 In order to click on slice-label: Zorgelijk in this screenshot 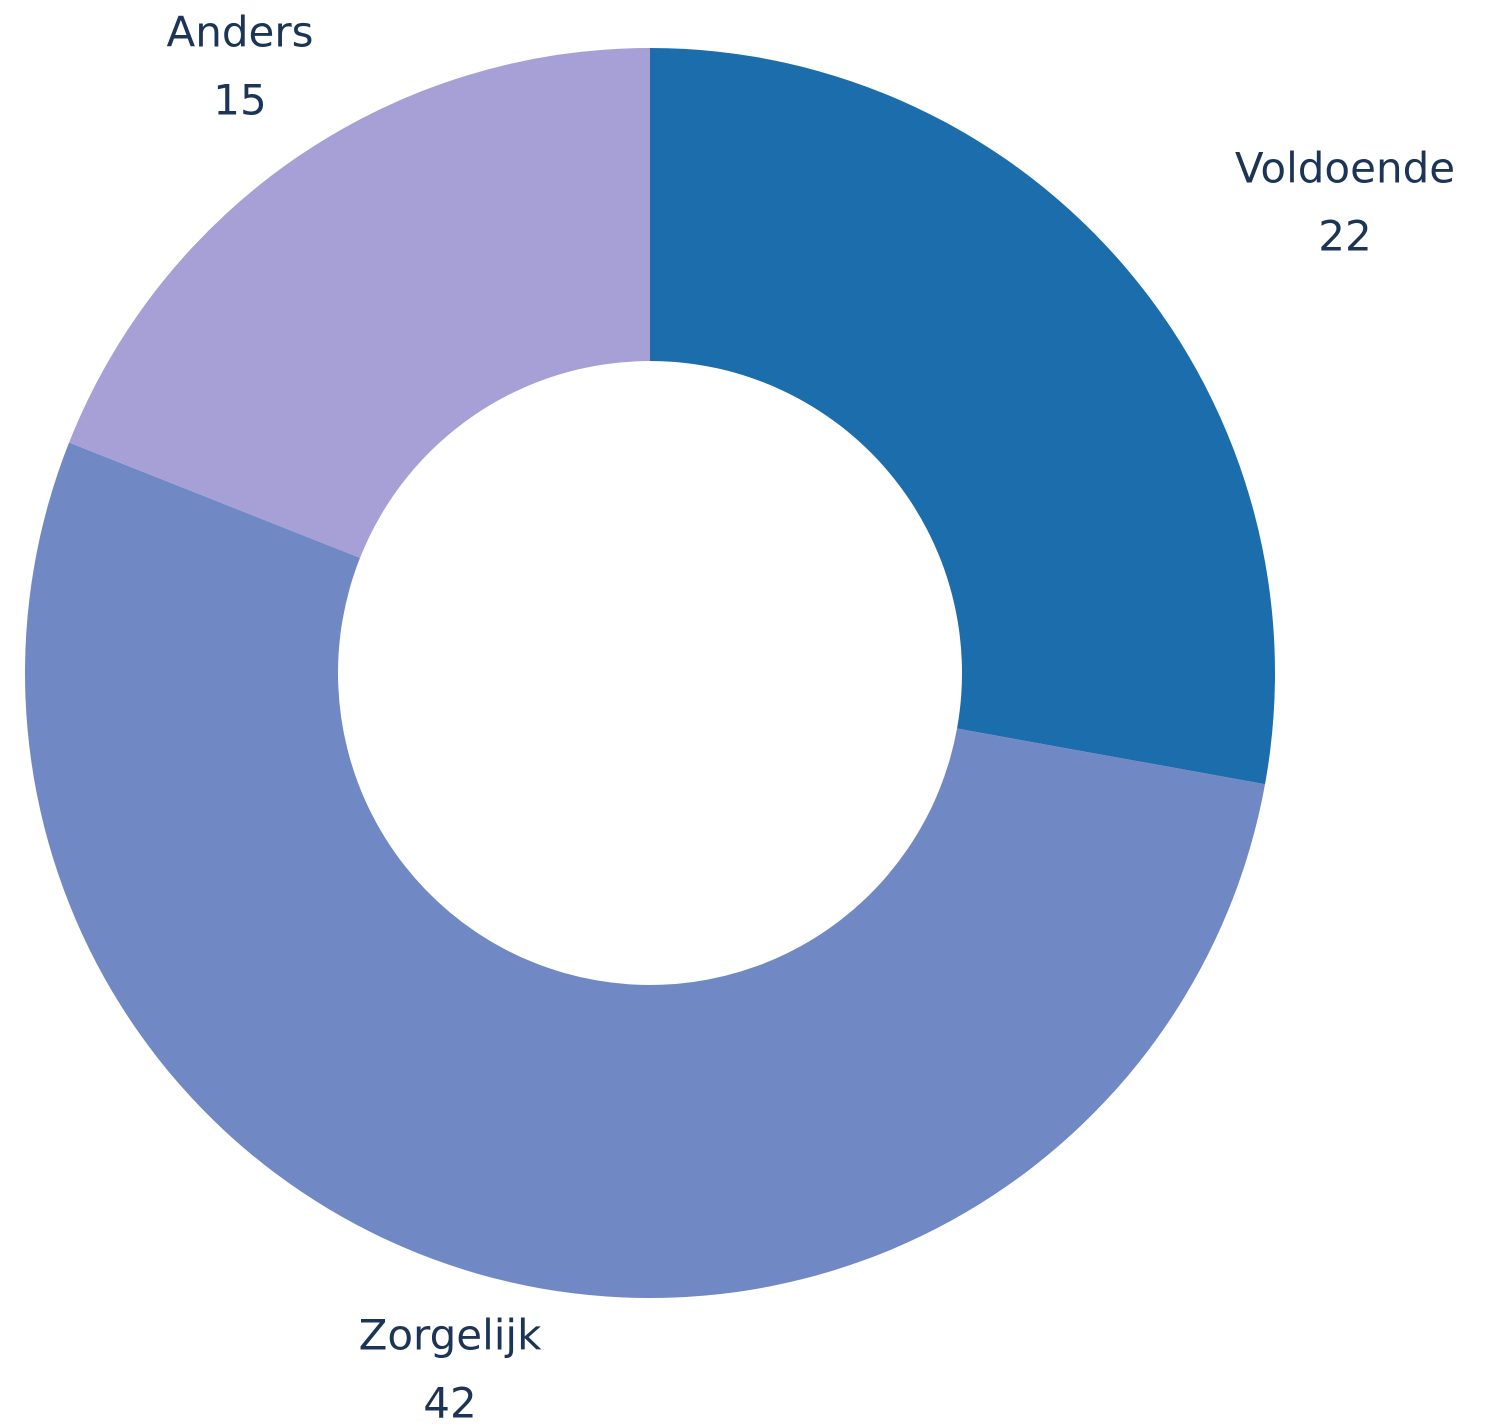, I will do `click(451, 1335)`.